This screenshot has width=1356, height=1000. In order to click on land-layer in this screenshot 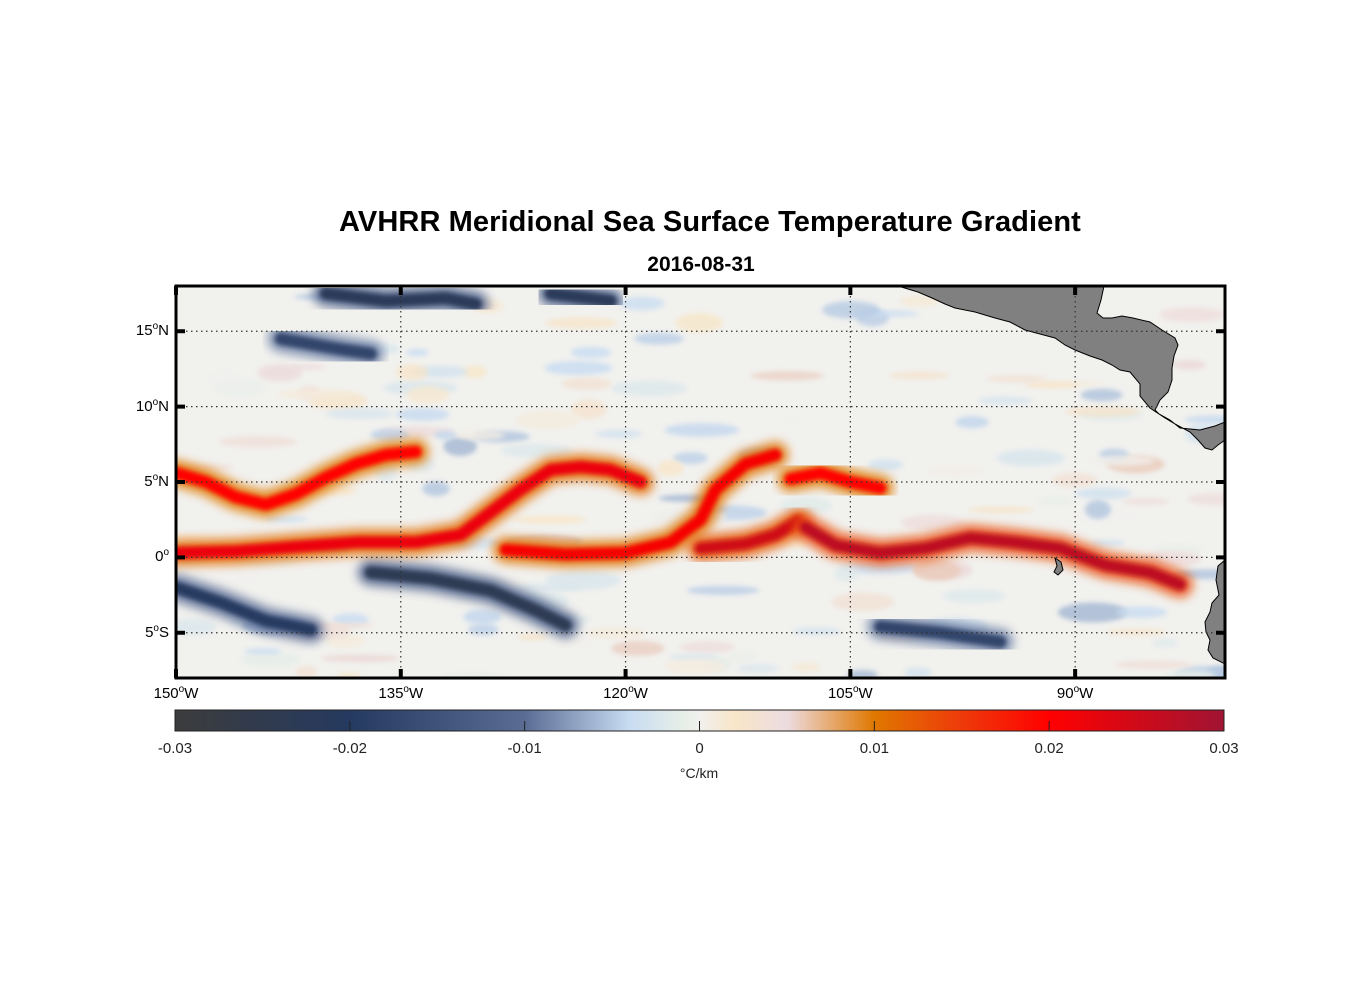, I will do `click(1061, 475)`.